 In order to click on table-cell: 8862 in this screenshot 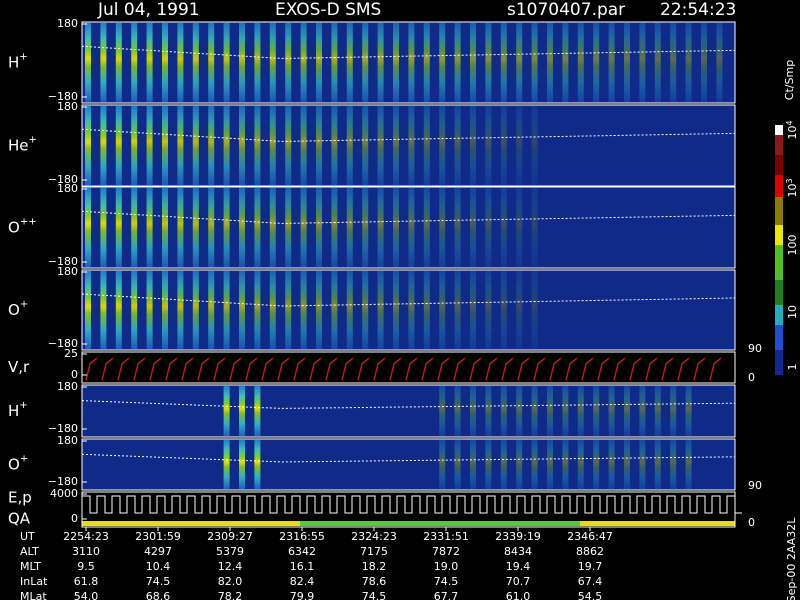, I will do `click(590, 551)`.